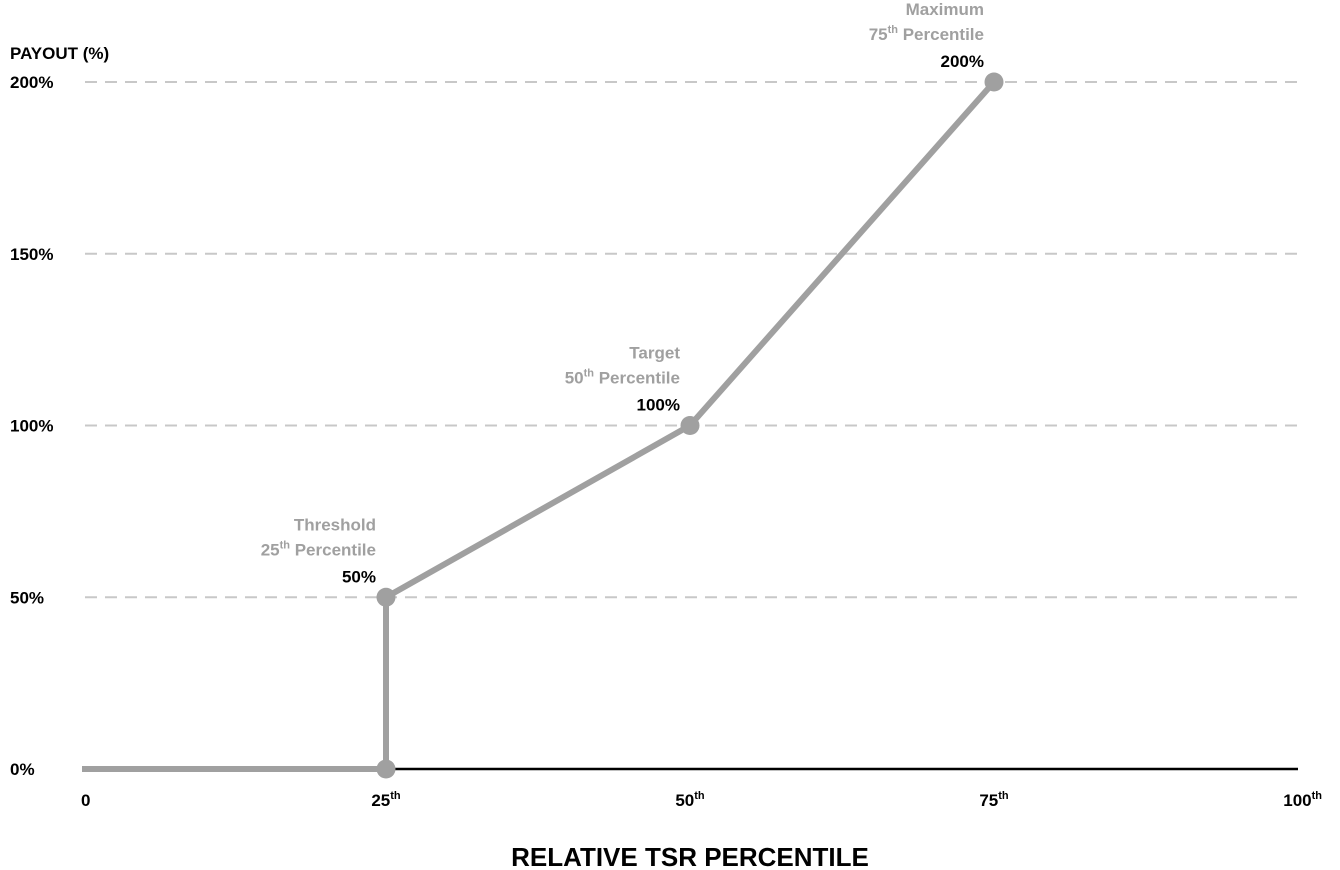 This screenshot has height=870, width=1340. Describe the element at coordinates (359, 576) in the screenshot. I see `annotation-value-0: 50%` at that location.